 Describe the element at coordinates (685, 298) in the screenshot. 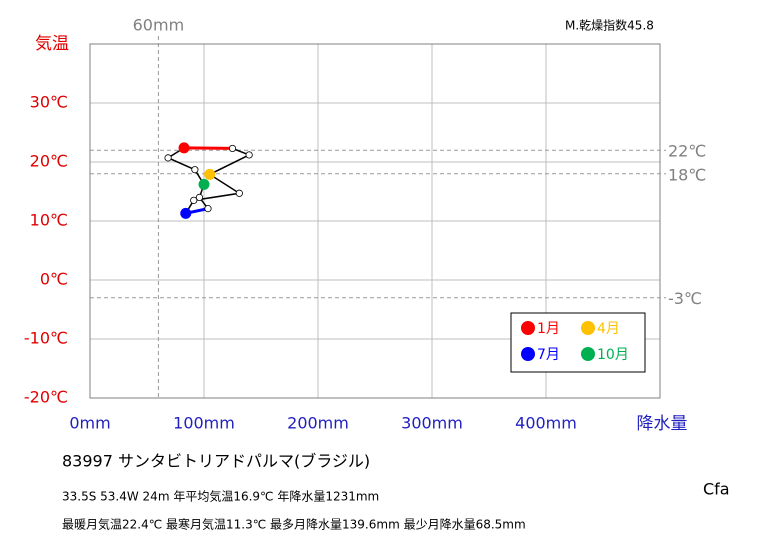

I see `reference-label: -3℃` at that location.